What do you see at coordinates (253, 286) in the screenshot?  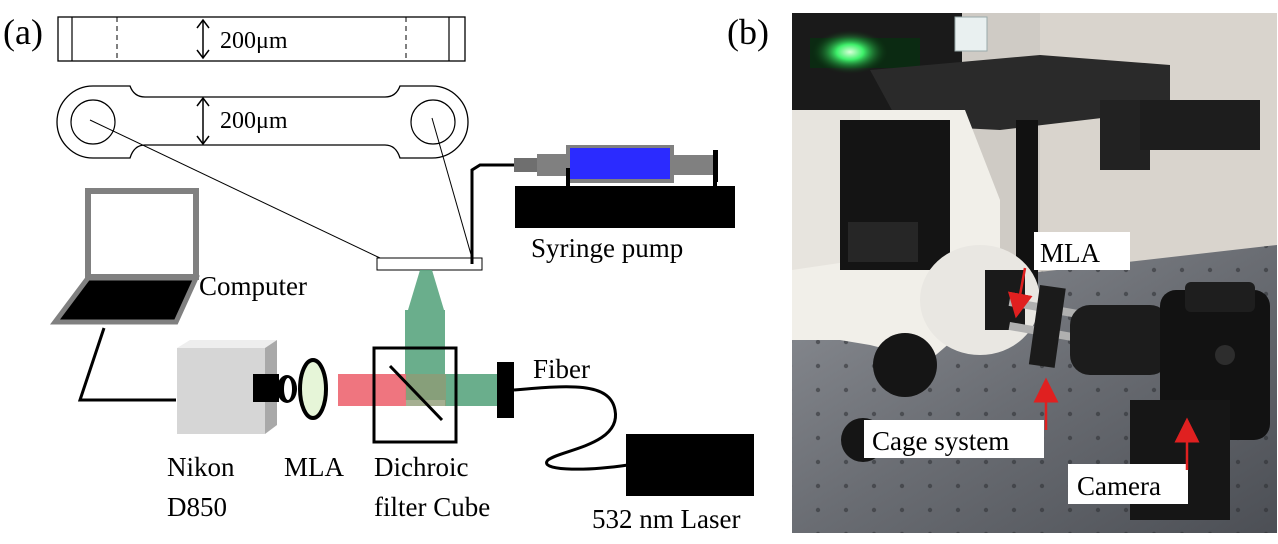 I see `computer-label: Computer` at bounding box center [253, 286].